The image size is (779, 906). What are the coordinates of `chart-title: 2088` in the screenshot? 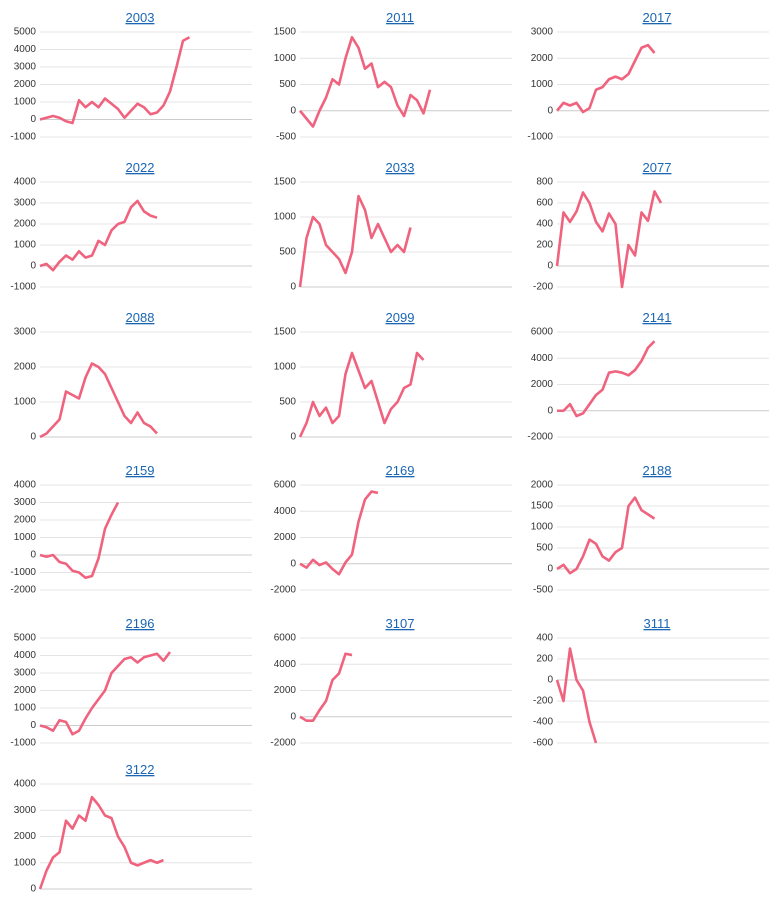 It's located at (140, 317).